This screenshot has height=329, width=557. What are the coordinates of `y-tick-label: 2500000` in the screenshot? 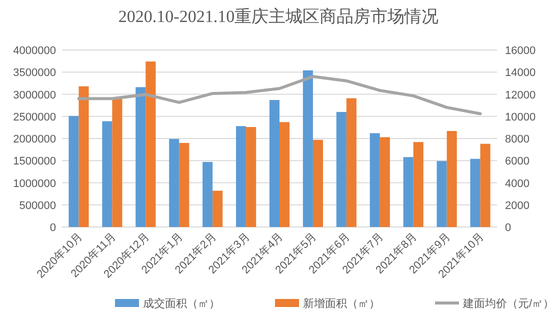 It's located at (34, 117).